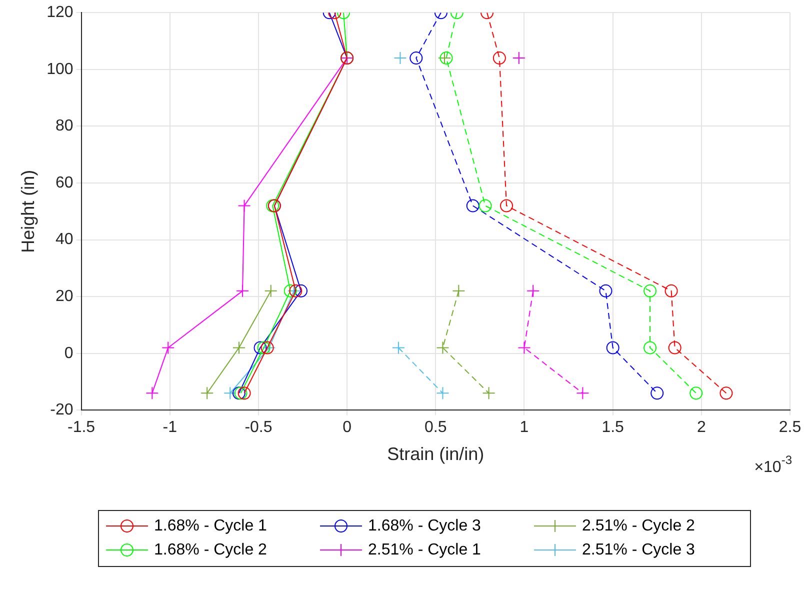 The image size is (808, 592). Describe the element at coordinates (790, 427) in the screenshot. I see `x-tick-label: 2.5` at that location.